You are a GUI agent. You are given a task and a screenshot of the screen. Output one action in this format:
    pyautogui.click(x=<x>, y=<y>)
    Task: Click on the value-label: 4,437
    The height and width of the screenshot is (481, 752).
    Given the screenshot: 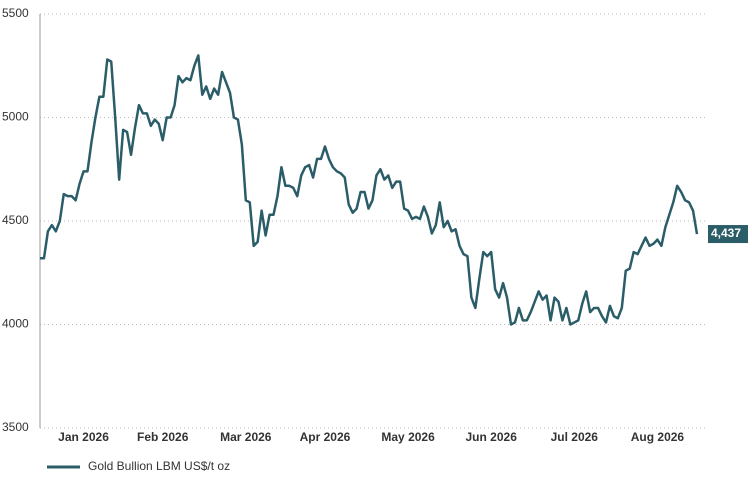 What is the action you would take?
    pyautogui.click(x=726, y=233)
    